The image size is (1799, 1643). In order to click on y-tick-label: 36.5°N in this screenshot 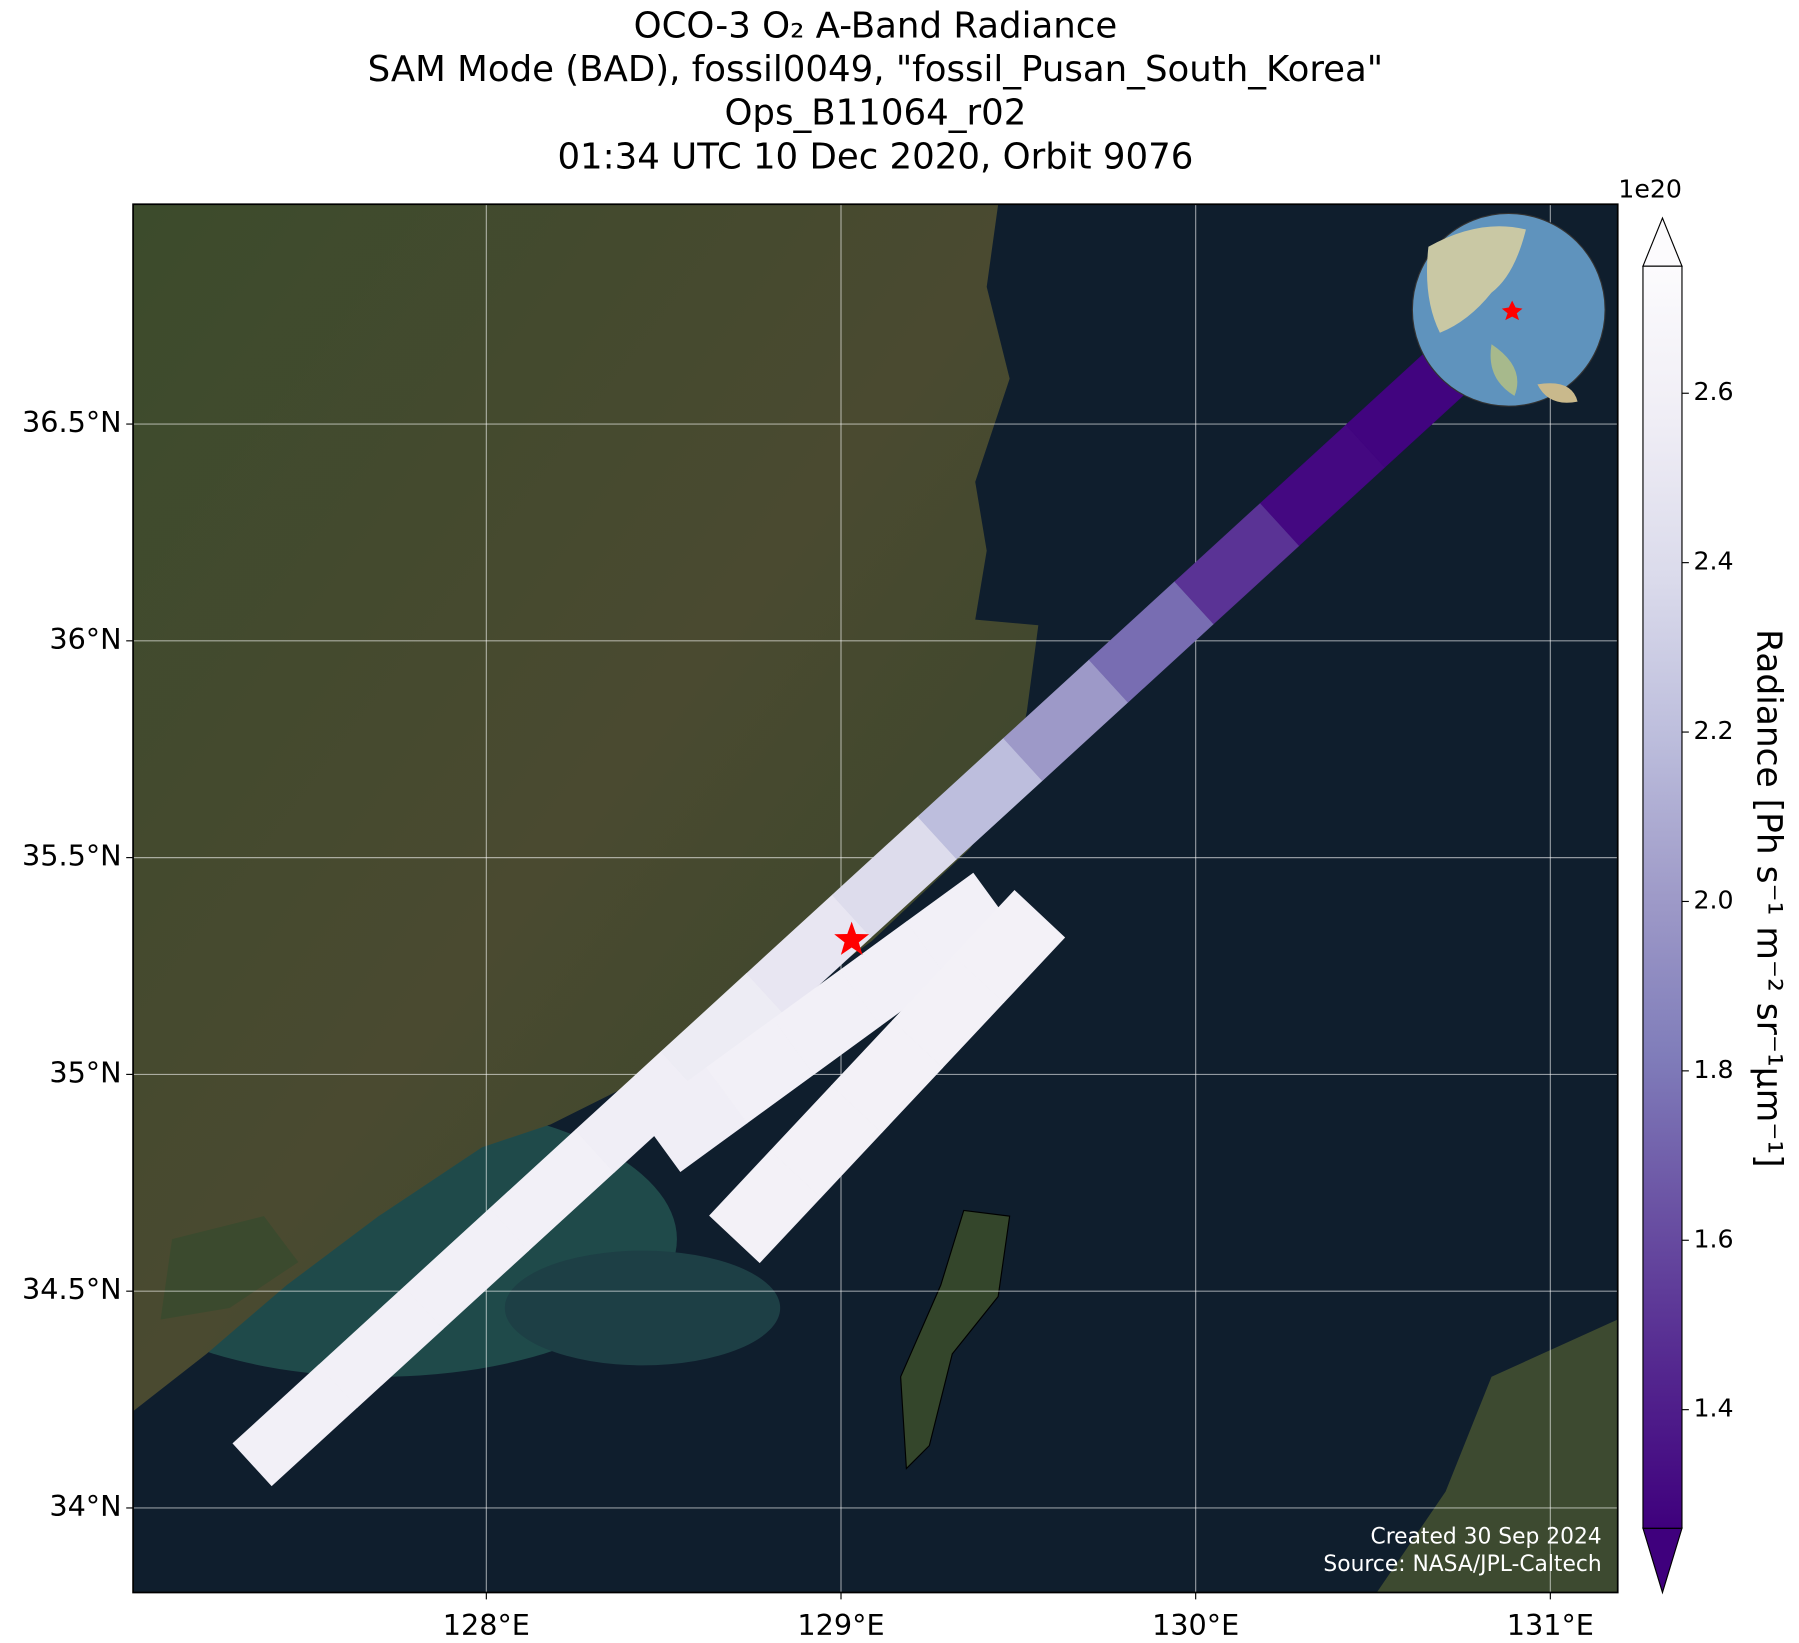, I will do `click(72, 422)`.